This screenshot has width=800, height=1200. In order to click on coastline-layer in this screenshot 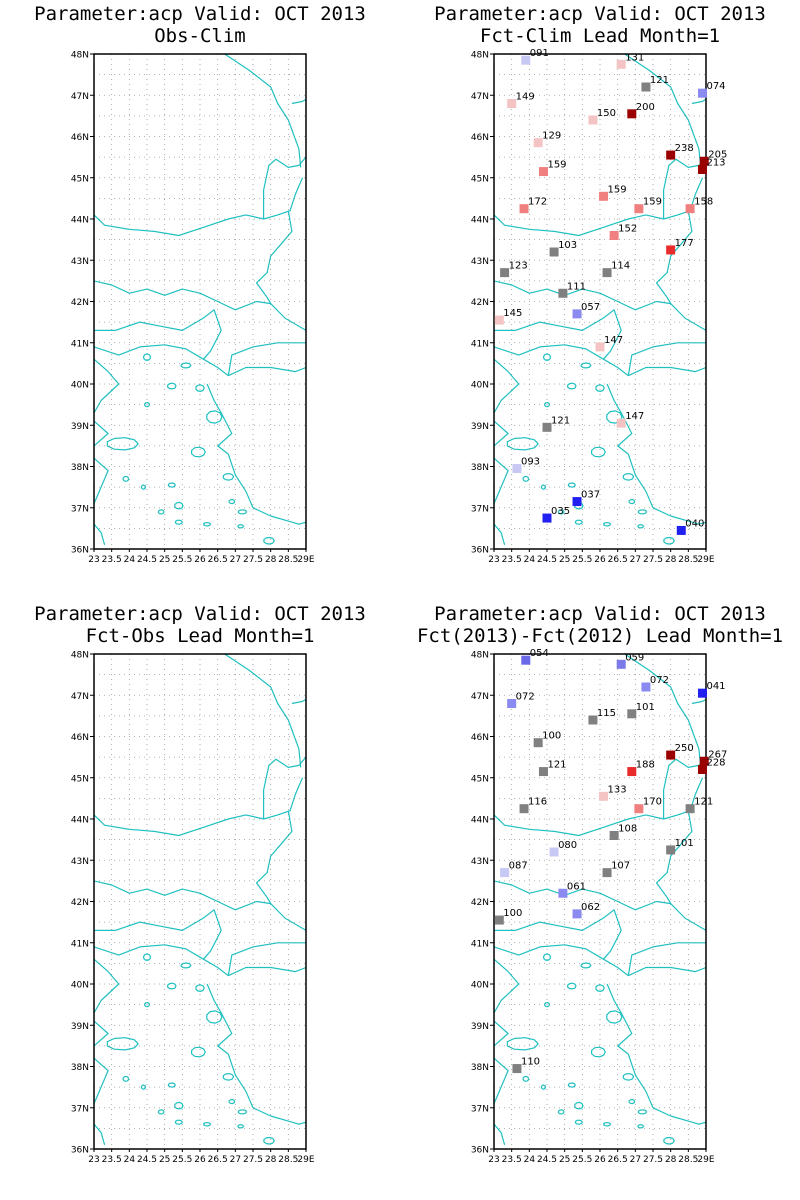, I will do `click(600, 300)`.